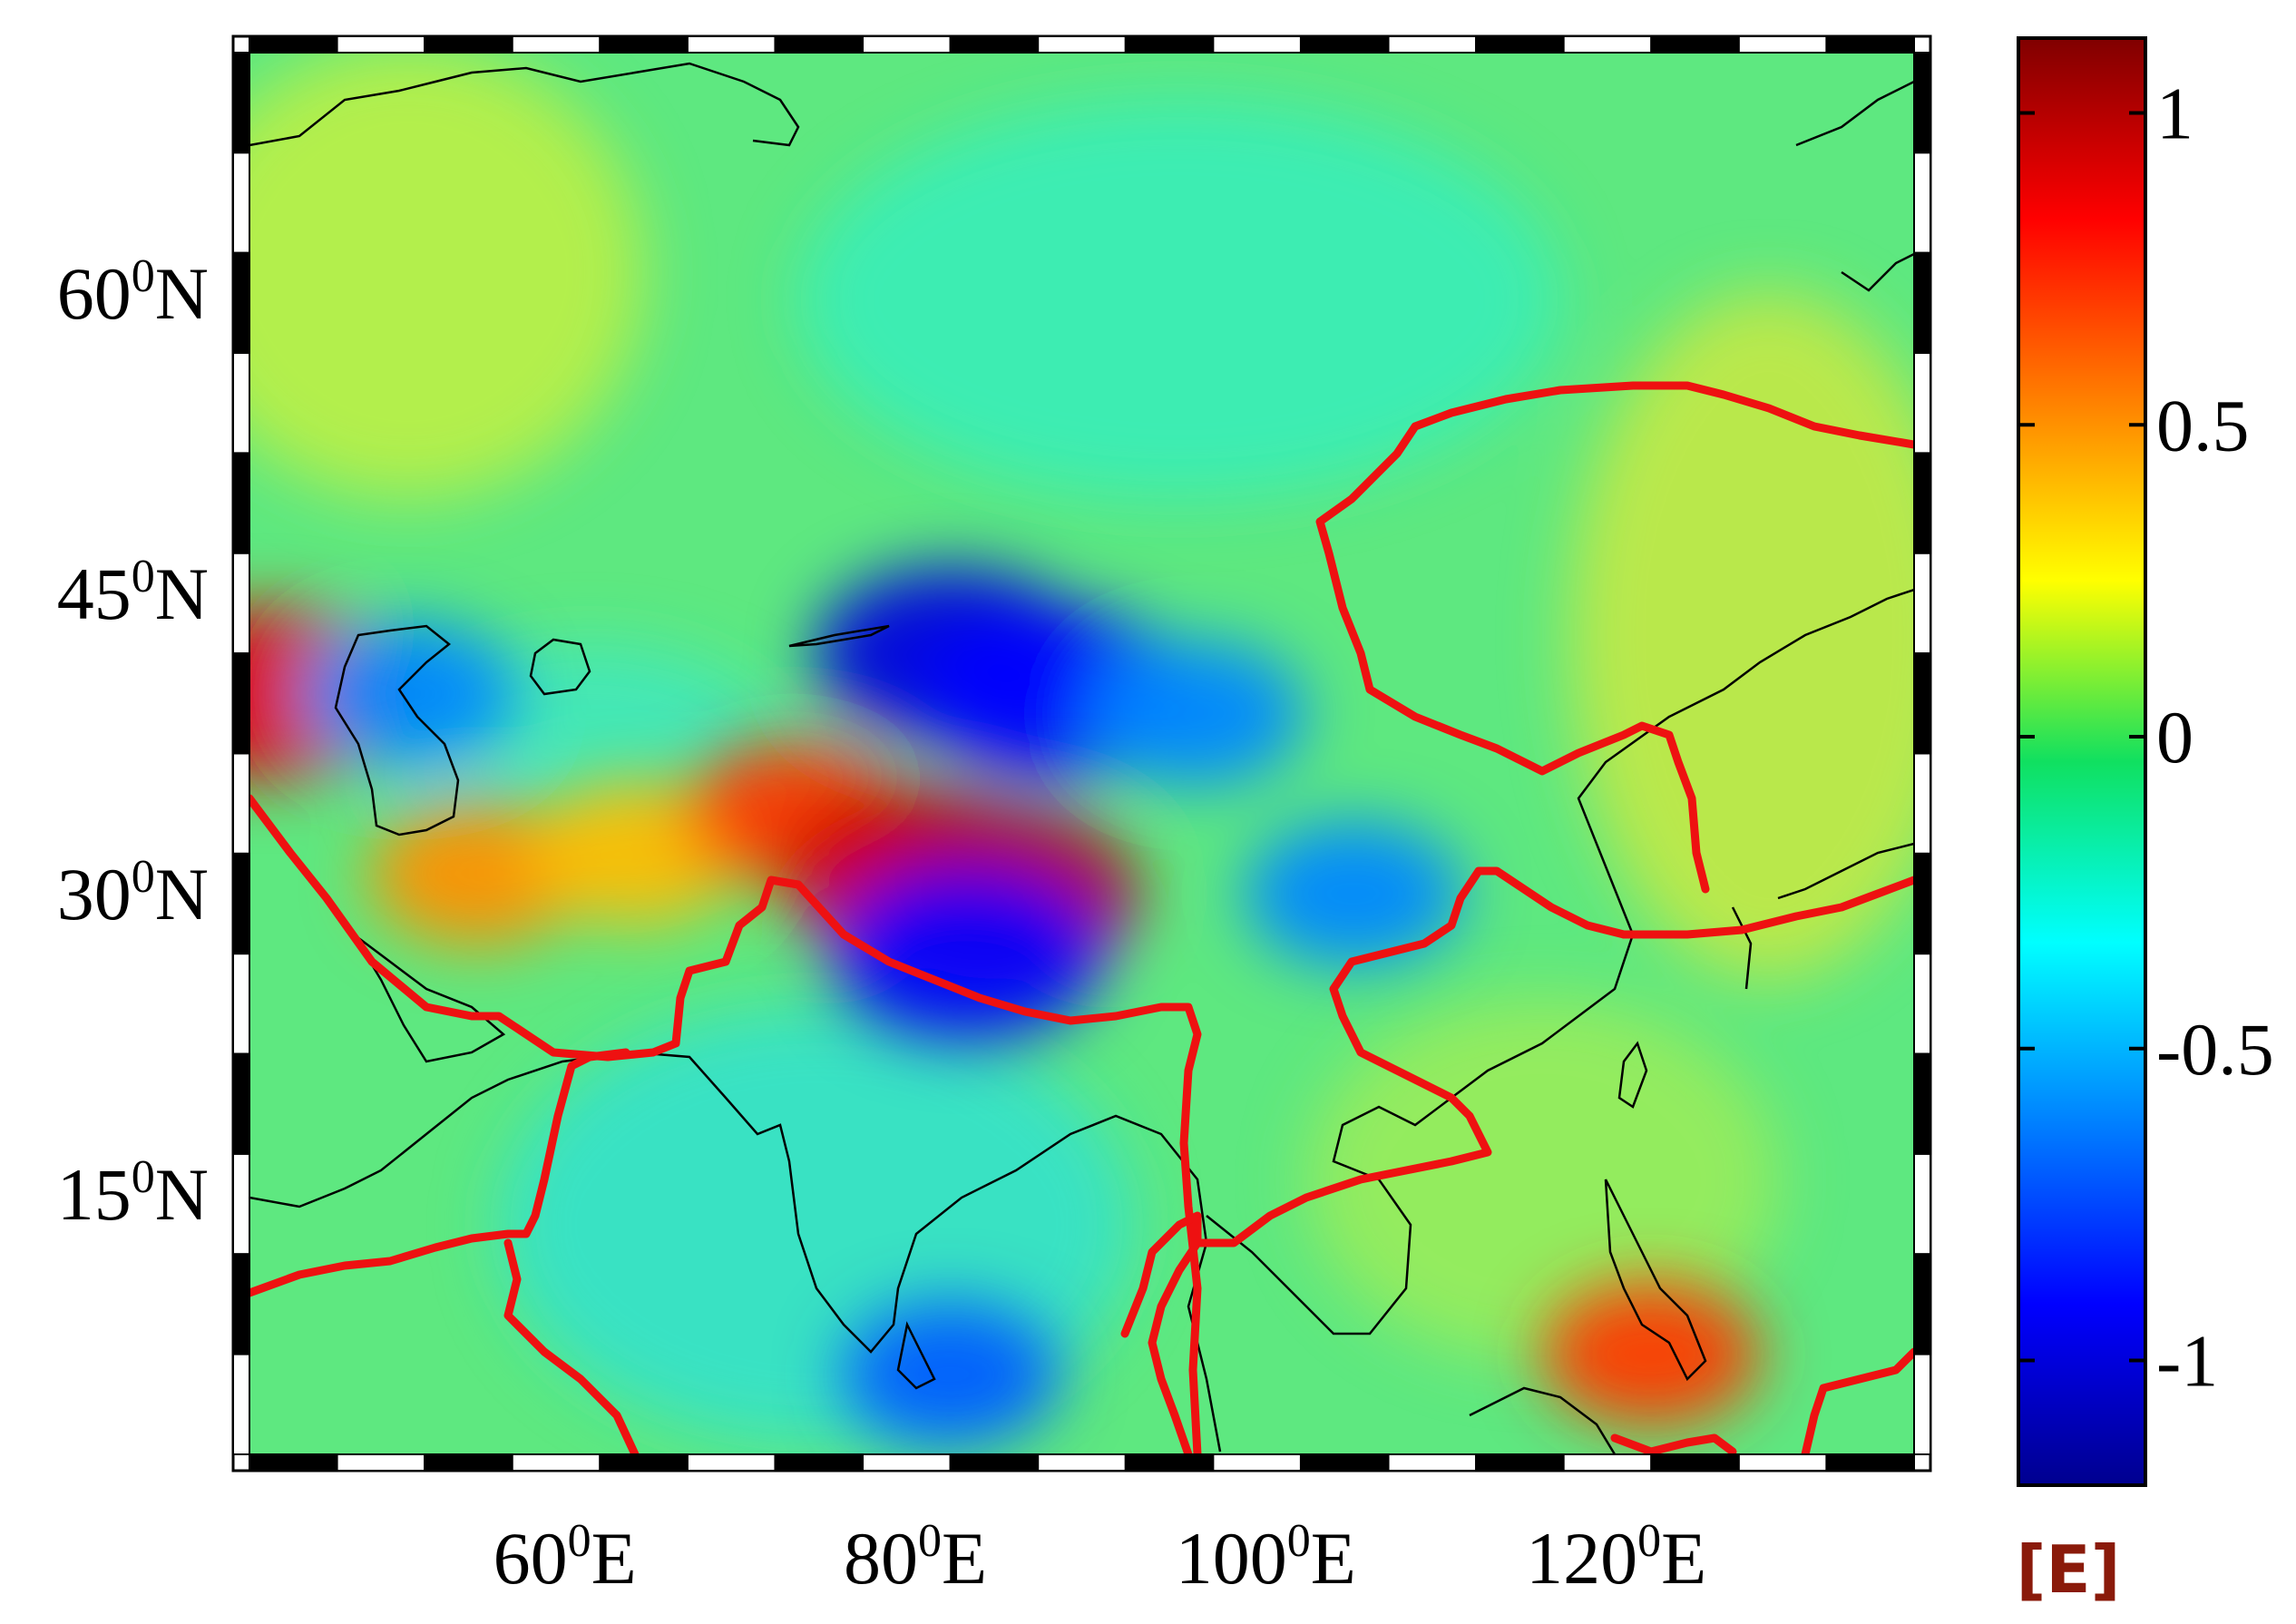 The height and width of the screenshot is (1624, 2296). Describe the element at coordinates (1179, 299) in the screenshot. I see `broad-cyan-north` at that location.